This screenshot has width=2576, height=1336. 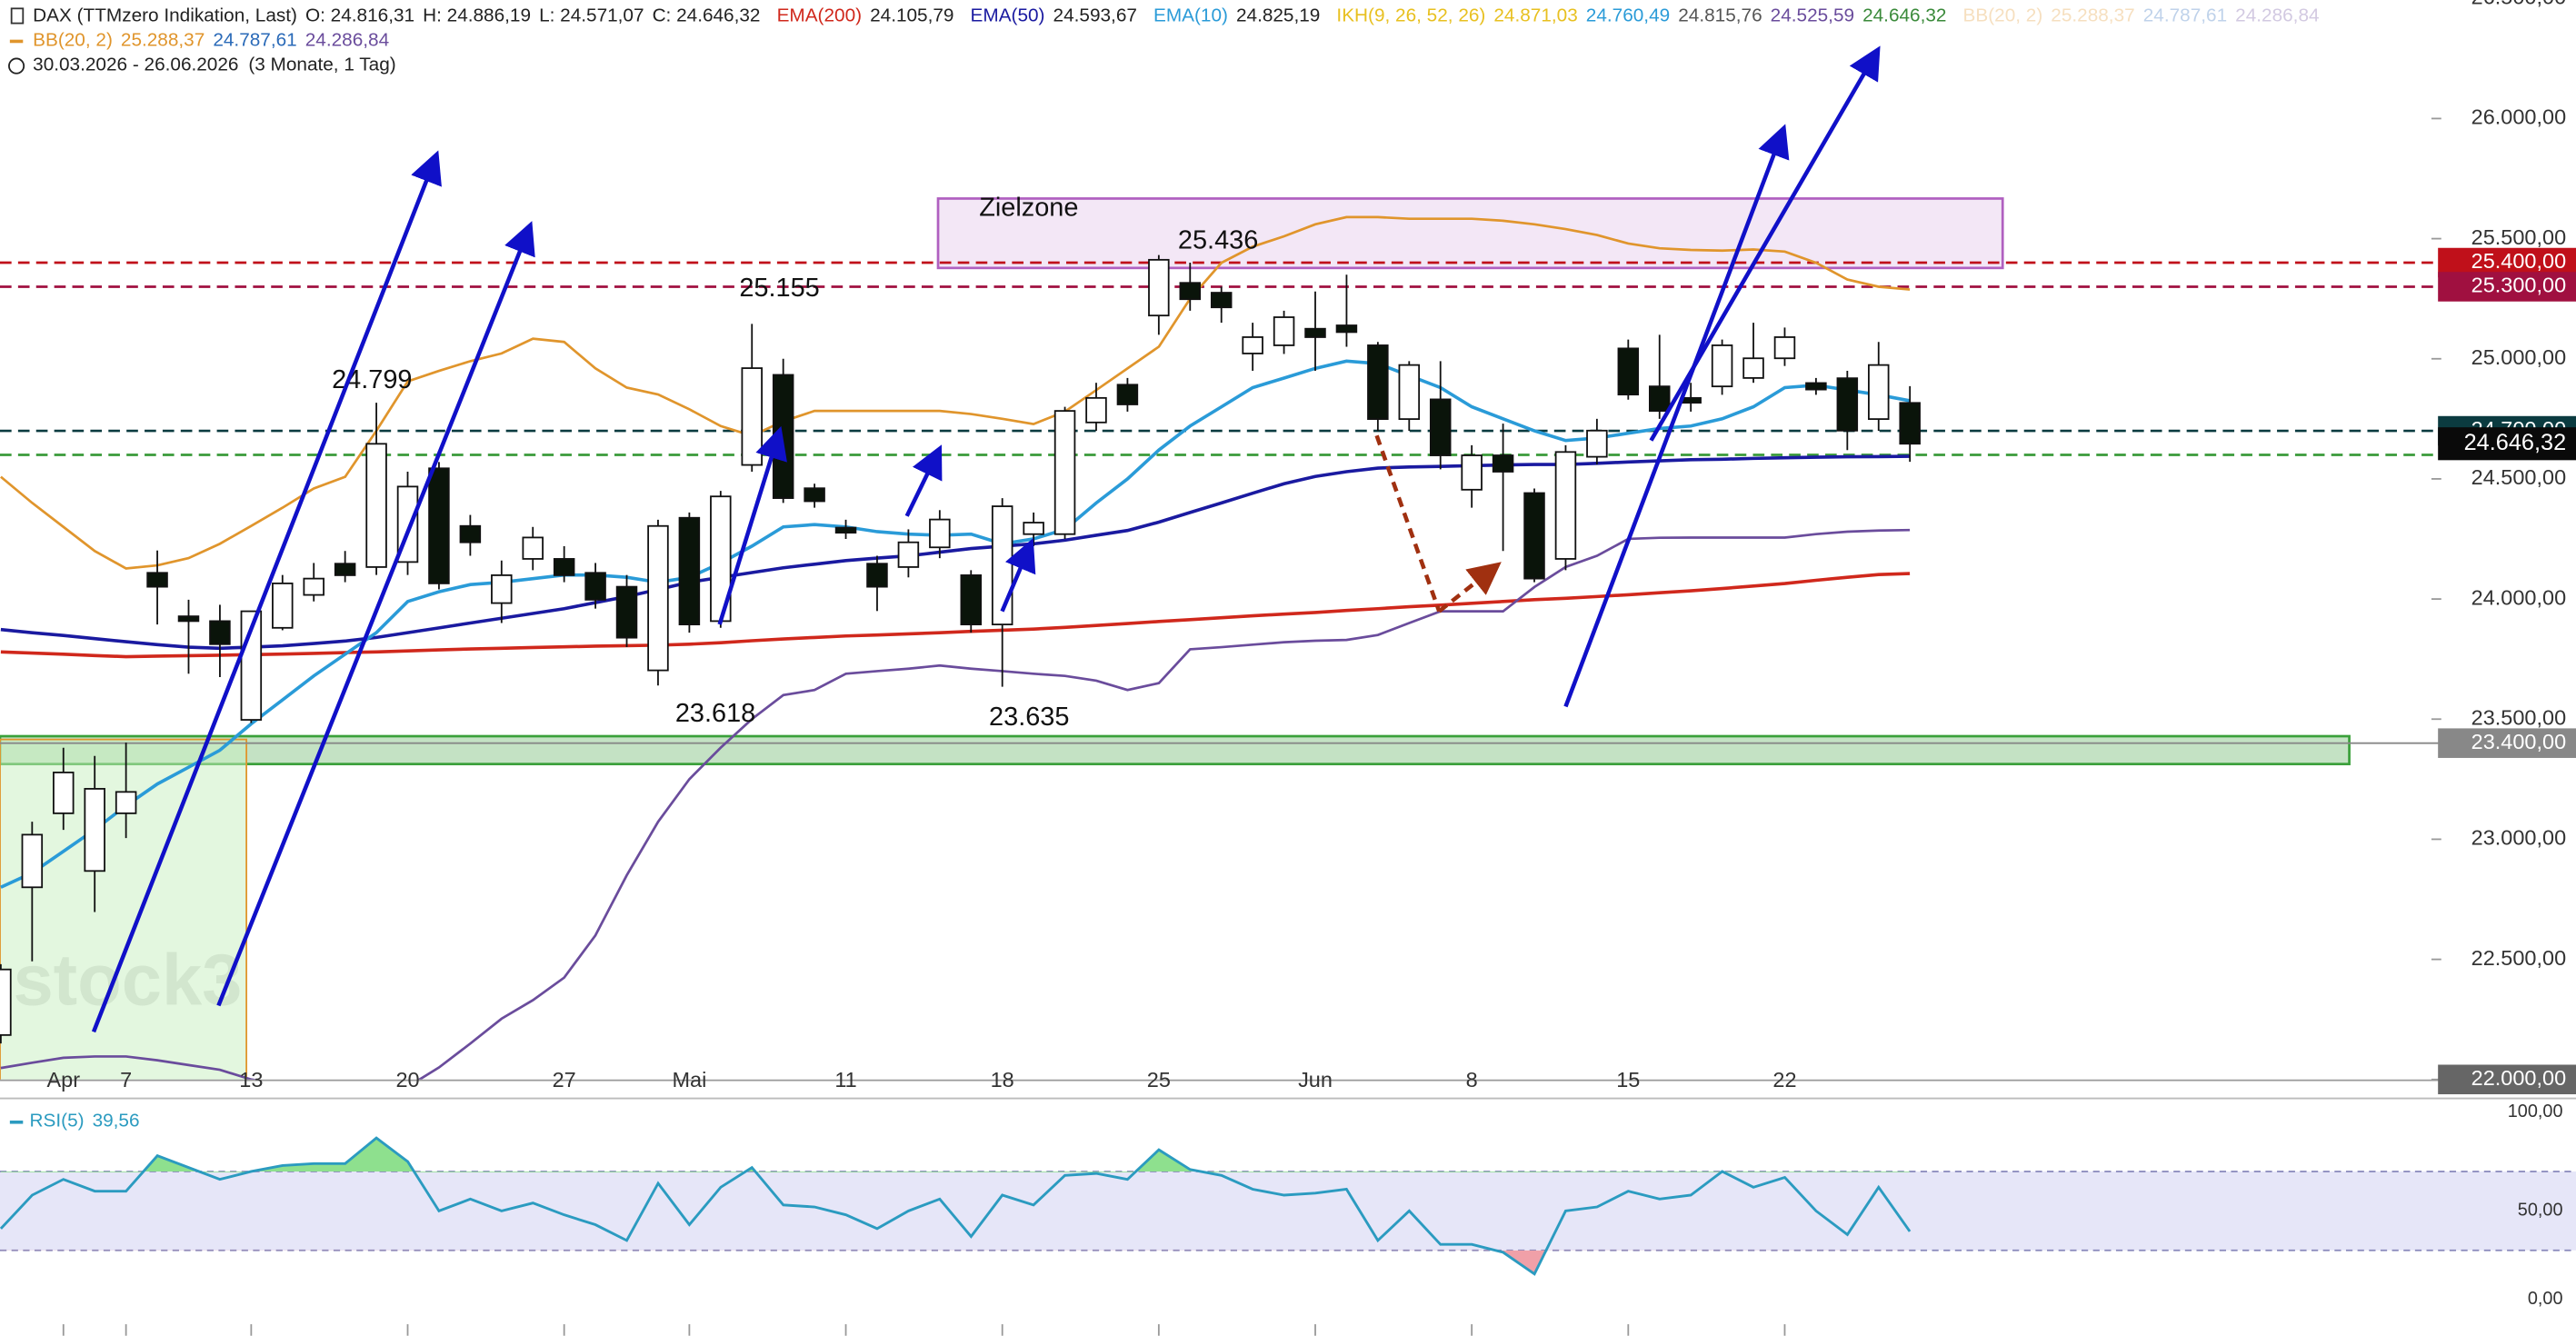 What do you see at coordinates (2518, 1078) in the screenshot?
I see `y-tick-label: 22.000,00` at bounding box center [2518, 1078].